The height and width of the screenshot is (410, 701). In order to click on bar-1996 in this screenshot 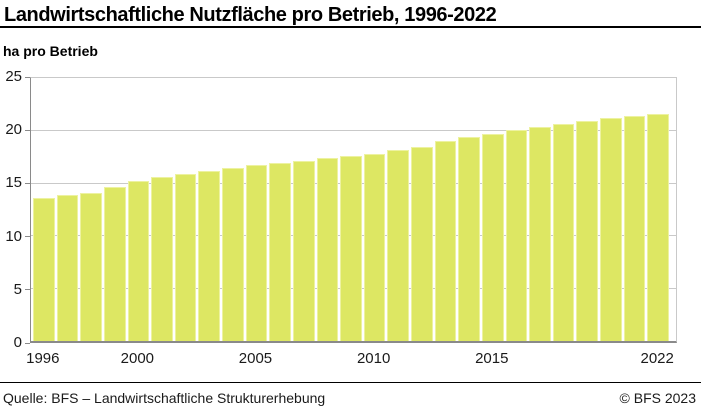, I will do `click(44, 269)`.